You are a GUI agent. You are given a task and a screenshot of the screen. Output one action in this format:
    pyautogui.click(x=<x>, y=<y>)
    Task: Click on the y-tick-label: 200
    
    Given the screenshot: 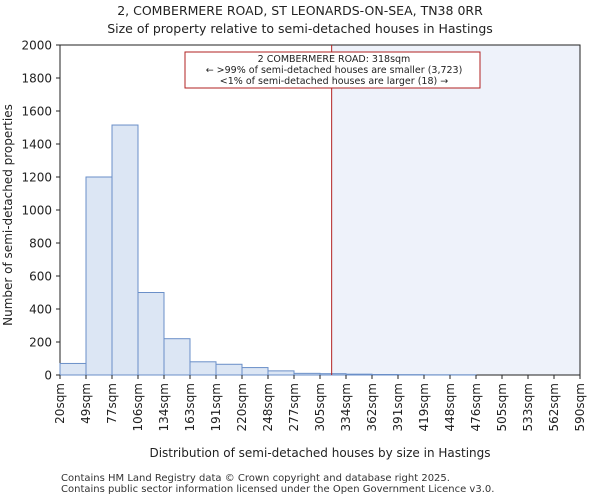 What is the action you would take?
    pyautogui.click(x=40, y=343)
    